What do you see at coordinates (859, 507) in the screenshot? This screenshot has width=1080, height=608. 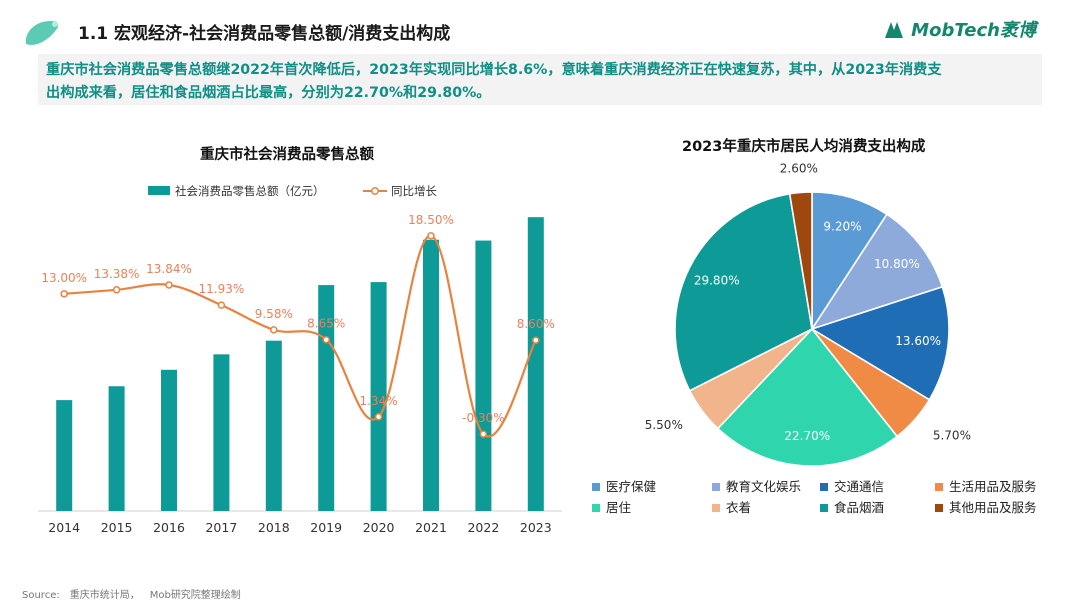 I see `pie-legend-label-6: 食品烟酒` at bounding box center [859, 507].